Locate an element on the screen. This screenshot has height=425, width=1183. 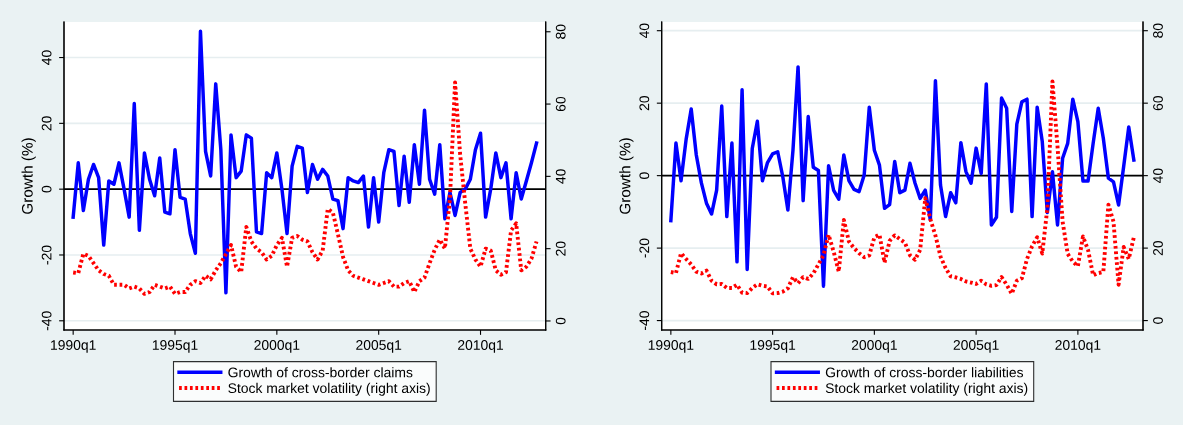
legend-label: Growth of cross-border claims is located at coordinates (320, 372).